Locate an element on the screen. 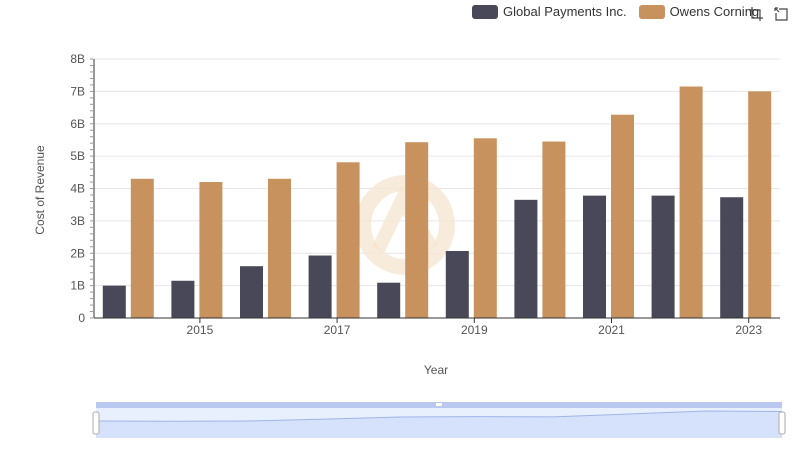  slider-preview-area is located at coordinates (439, 424).